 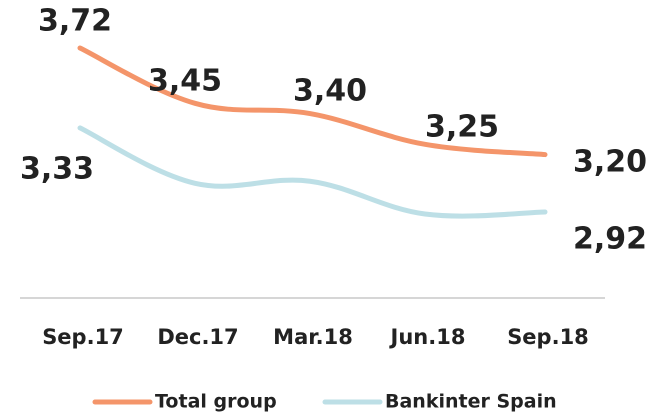 I want to click on data-label: 2,92, so click(x=610, y=239).